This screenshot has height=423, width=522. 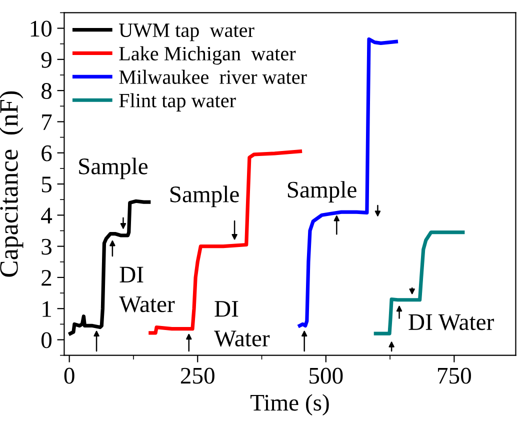 What do you see at coordinates (46, 309) in the screenshot?
I see `y-tick-label: 1` at bounding box center [46, 309].